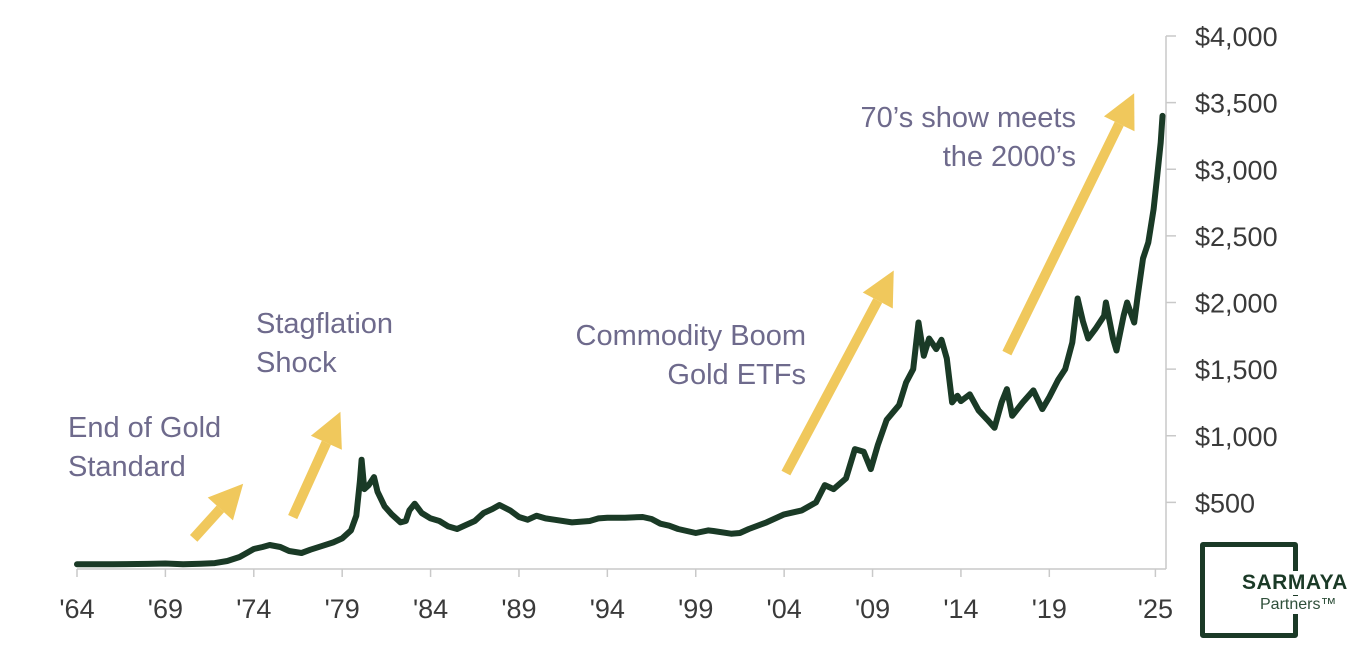  What do you see at coordinates (1236, 104) in the screenshot?
I see `y-tick-label: $3,500` at bounding box center [1236, 104].